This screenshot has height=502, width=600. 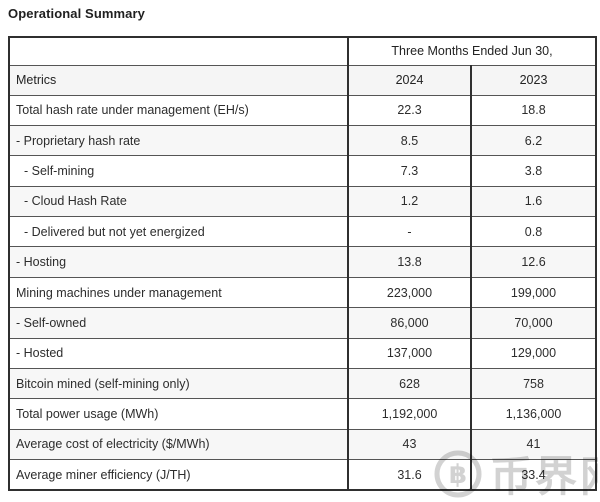 I want to click on table-header-span-row: Three Months Ended Jun 30,, so click(x=302, y=51).